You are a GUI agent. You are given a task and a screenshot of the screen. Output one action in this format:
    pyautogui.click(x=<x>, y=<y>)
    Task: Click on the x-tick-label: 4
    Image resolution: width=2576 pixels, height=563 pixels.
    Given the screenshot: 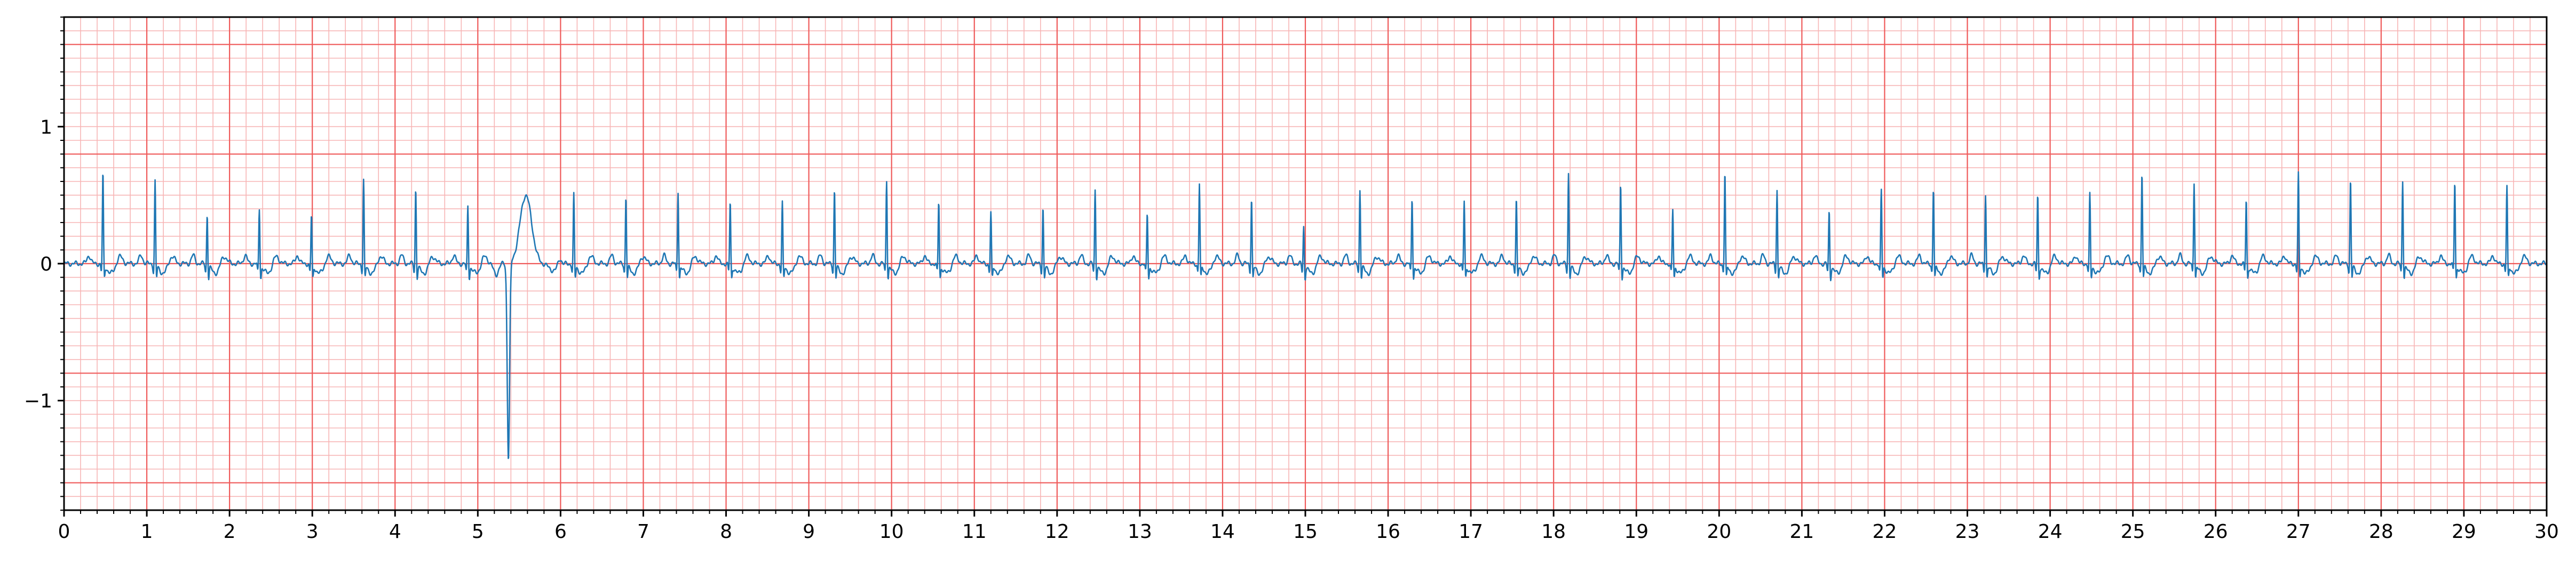 What is the action you would take?
    pyautogui.click(x=395, y=532)
    